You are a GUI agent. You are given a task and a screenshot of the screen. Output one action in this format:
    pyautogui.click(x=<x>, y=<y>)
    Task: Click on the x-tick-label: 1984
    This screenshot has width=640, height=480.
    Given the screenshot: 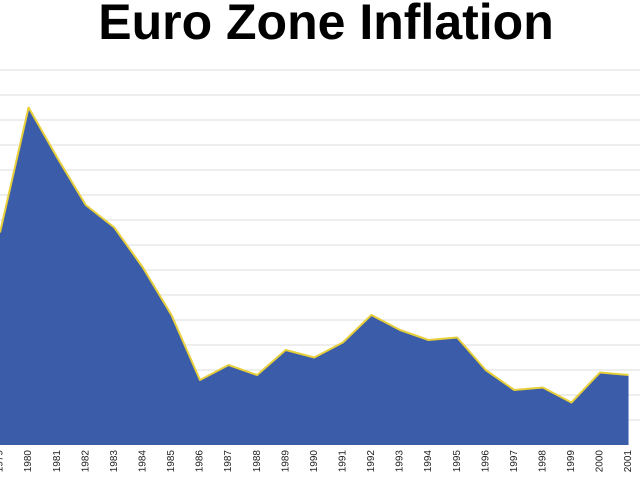 What is the action you would take?
    pyautogui.click(x=142, y=461)
    